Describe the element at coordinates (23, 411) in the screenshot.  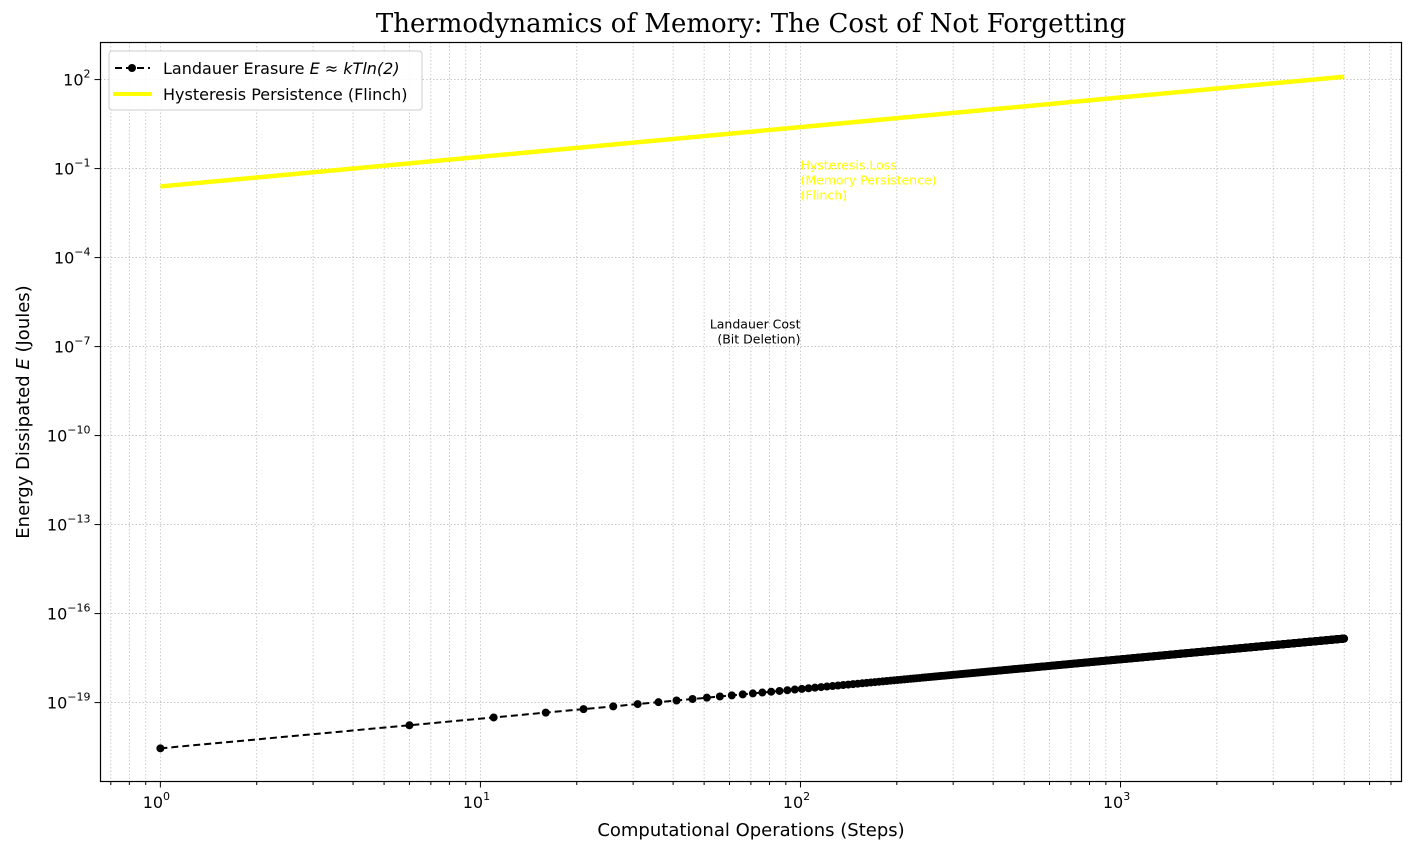
I see `y-axis-label: Energy Dissipated E (Joules)` at that location.